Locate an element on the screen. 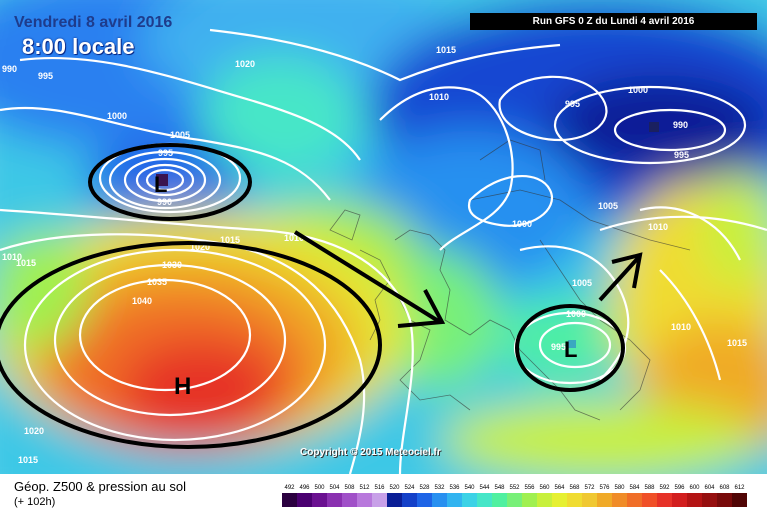 The width and height of the screenshot is (767, 522). colorbar-tick-label: 608 is located at coordinates (724, 488).